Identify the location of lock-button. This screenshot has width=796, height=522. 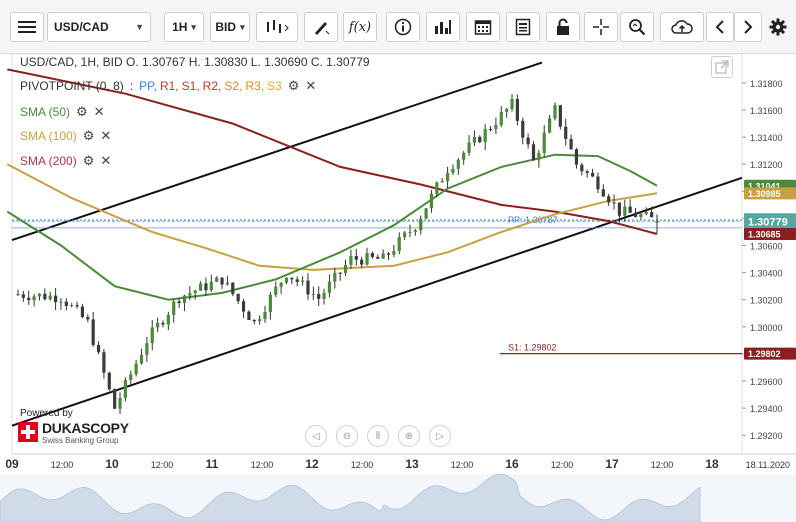
(563, 27).